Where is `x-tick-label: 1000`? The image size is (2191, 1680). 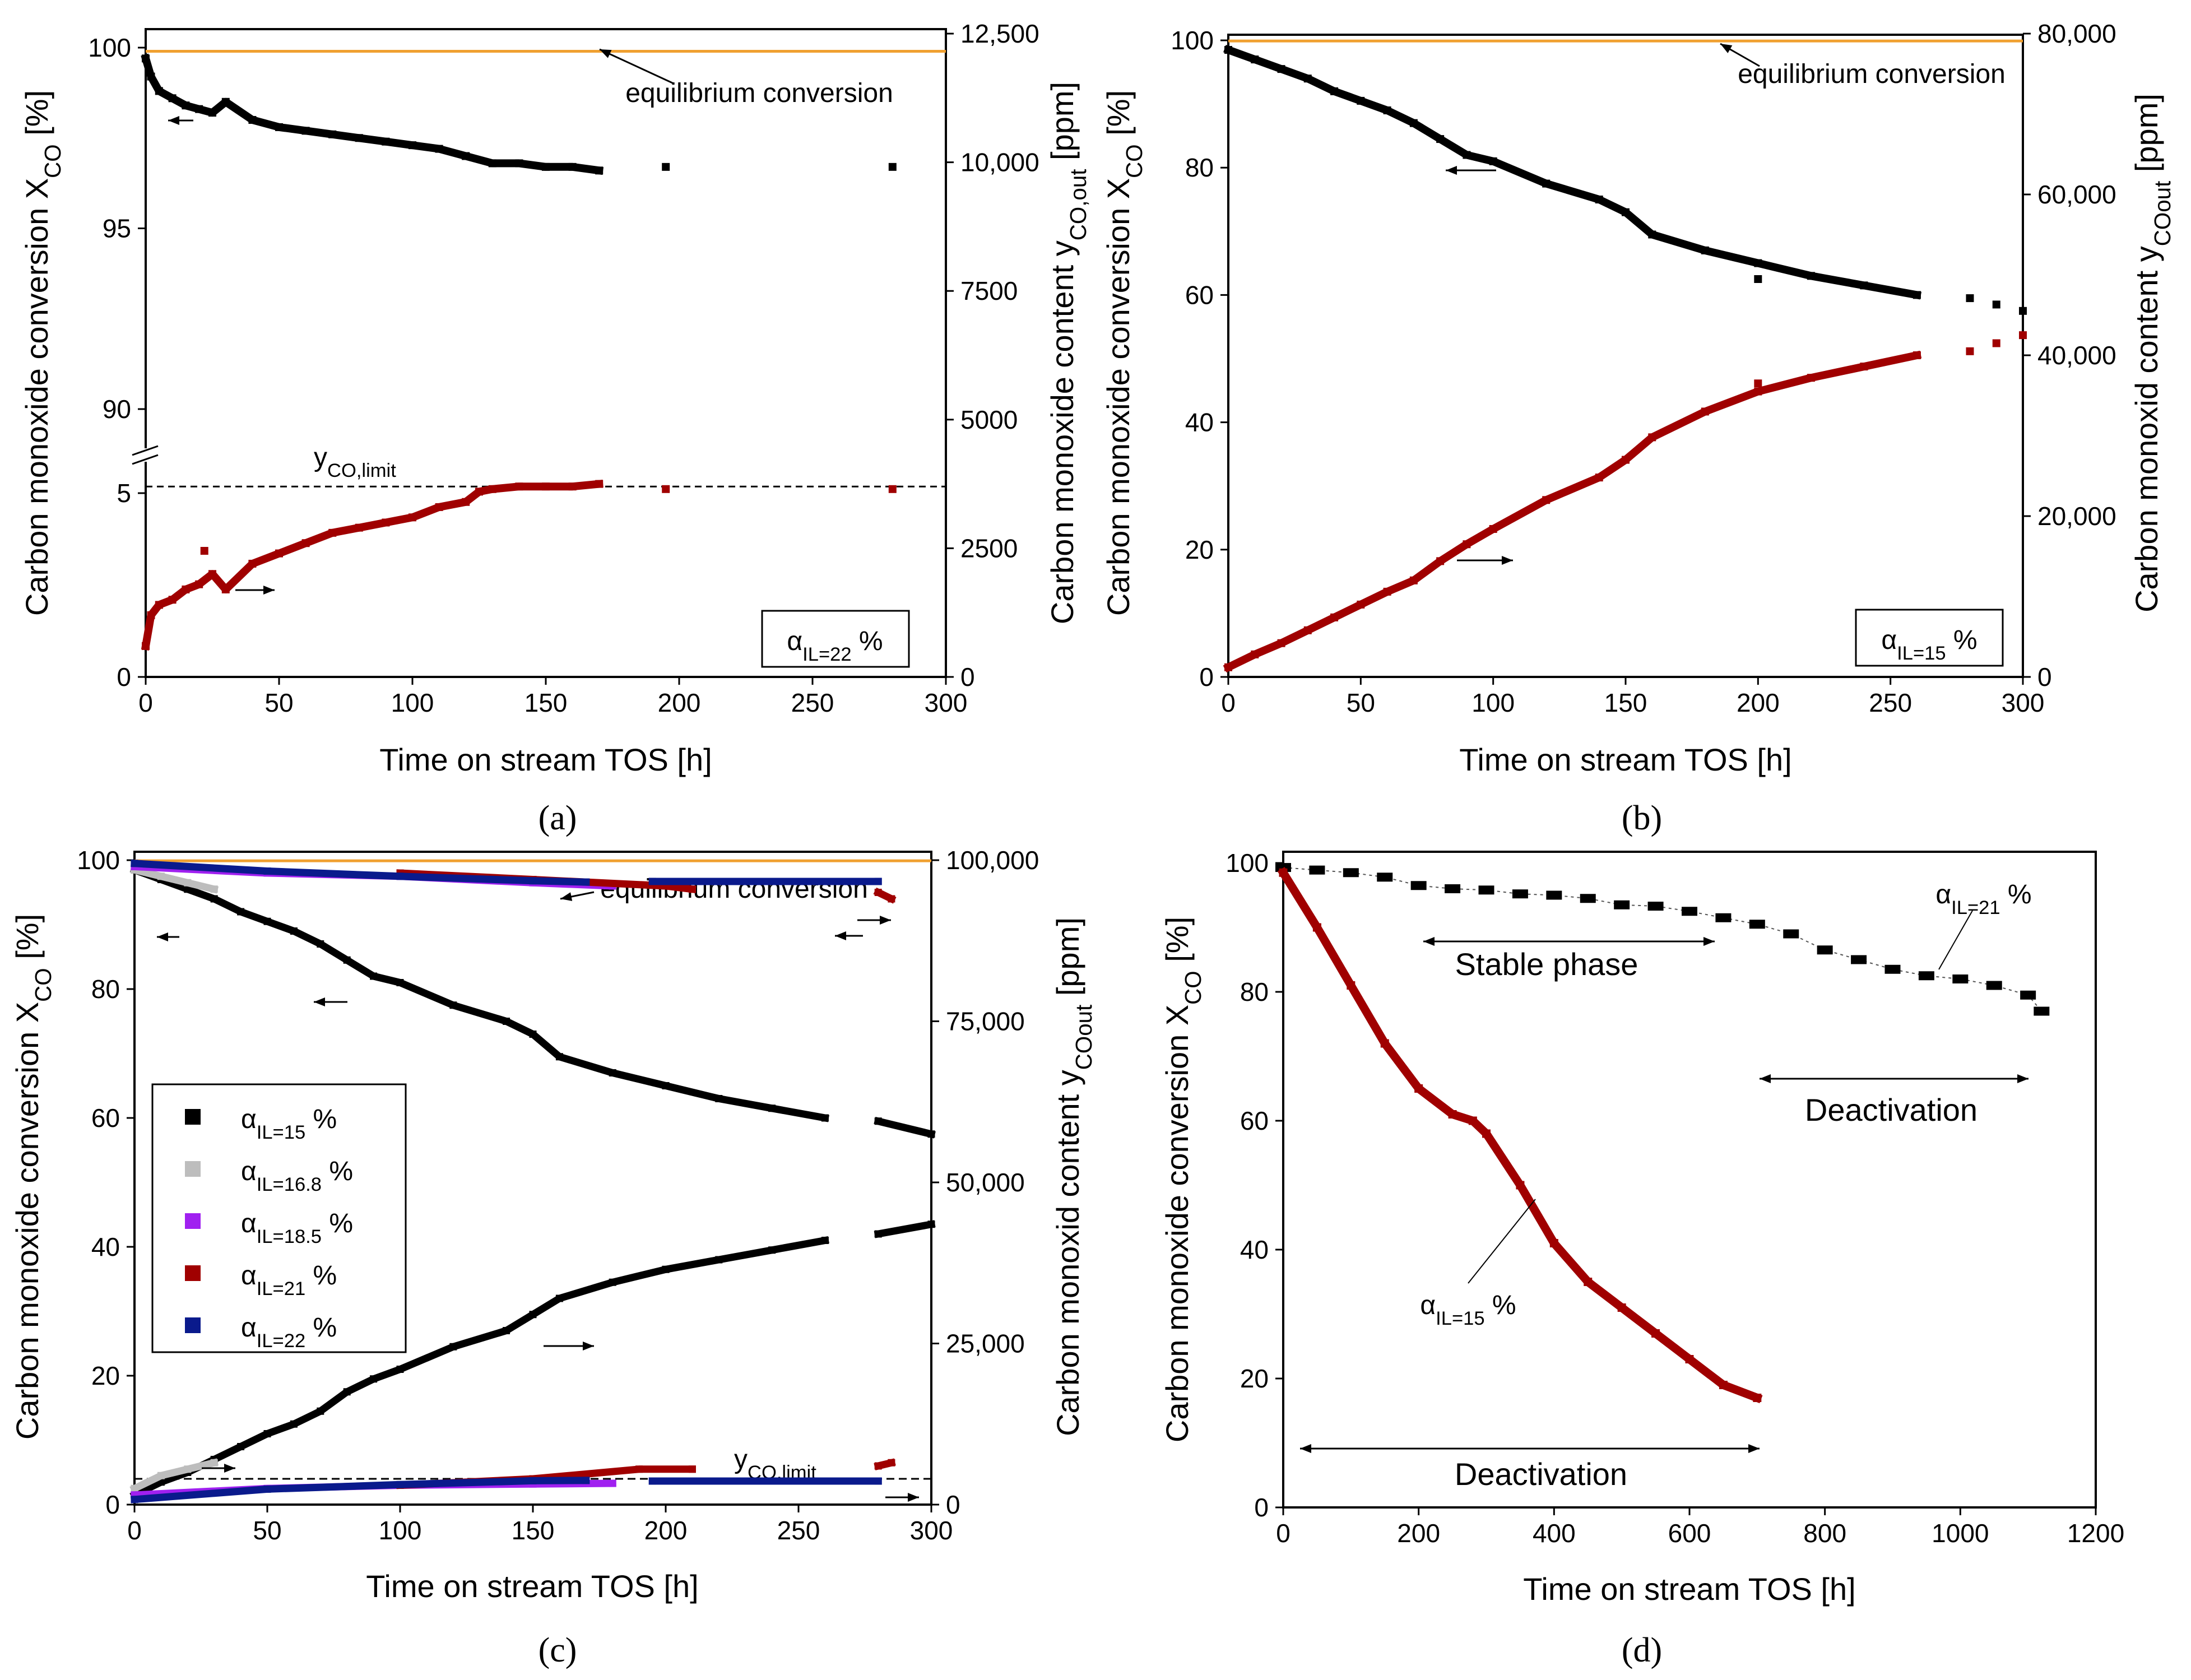 x-tick-label: 1000 is located at coordinates (1960, 1533).